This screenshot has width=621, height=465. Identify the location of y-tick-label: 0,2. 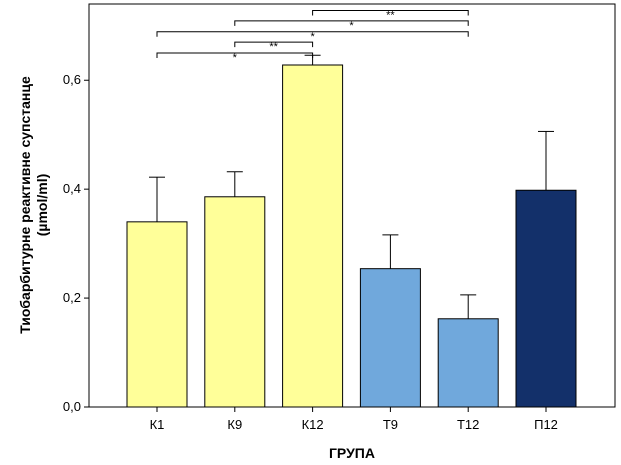
(72, 297).